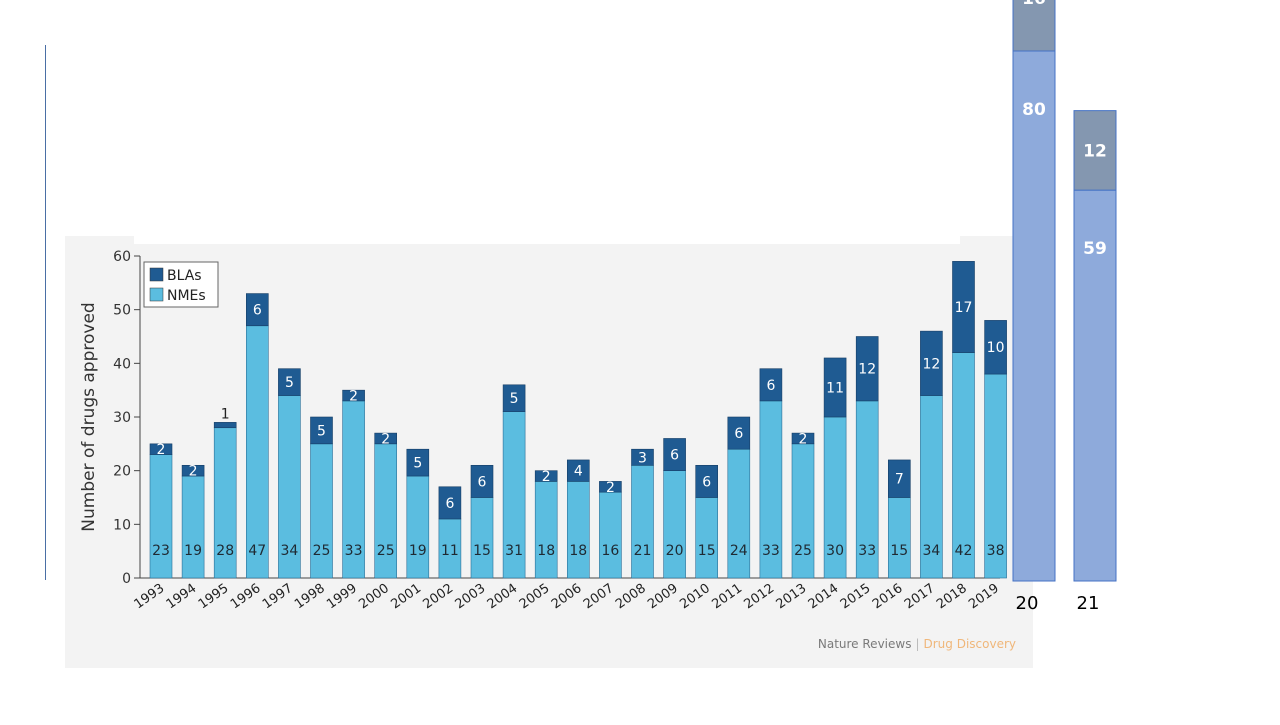 This screenshot has height=725, width=1280. Describe the element at coordinates (1034, 316) in the screenshot. I see `side-bar-lower` at that location.